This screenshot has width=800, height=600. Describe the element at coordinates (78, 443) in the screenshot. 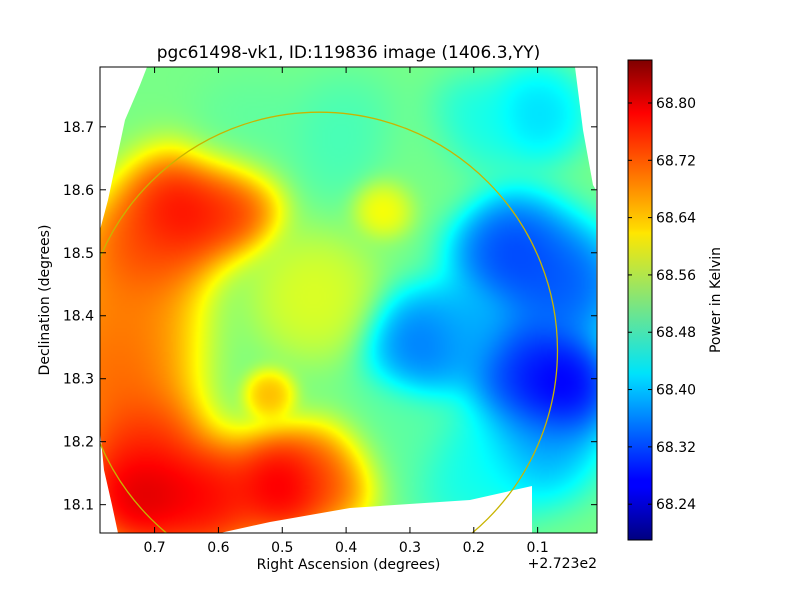

I see `y-tick-label: 18.2` at that location.